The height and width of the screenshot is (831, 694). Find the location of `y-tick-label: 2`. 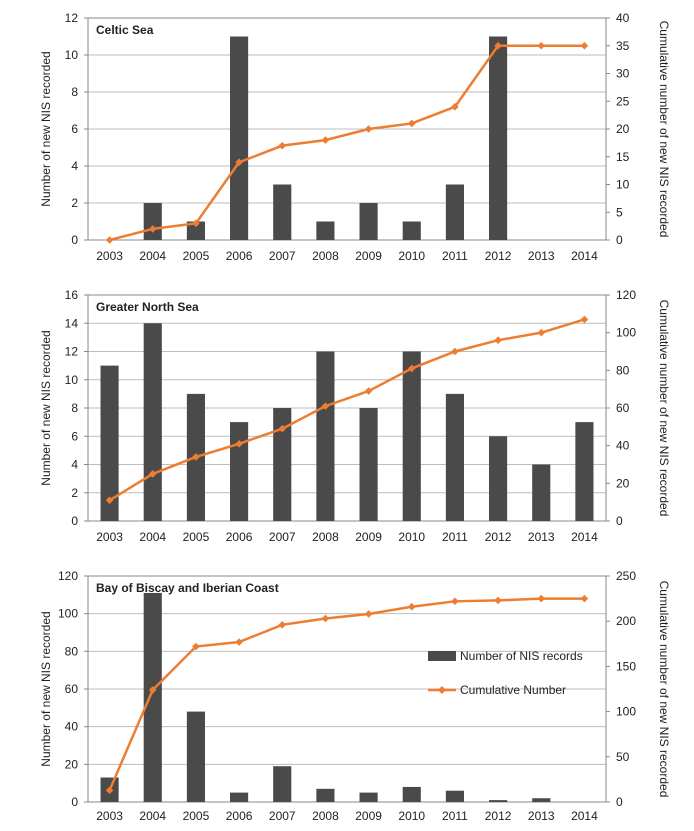

y-tick-label: 2 is located at coordinates (74, 493).